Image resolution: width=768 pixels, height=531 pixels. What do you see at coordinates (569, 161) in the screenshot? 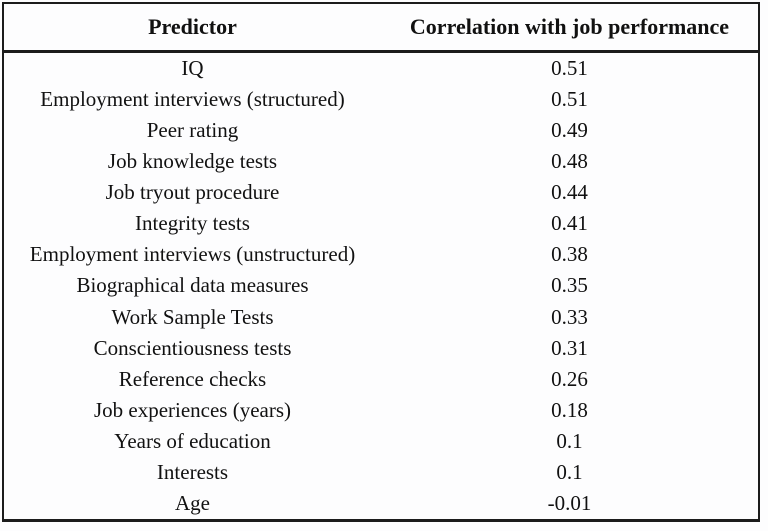
I see `correlation-cell: 0.48` at bounding box center [569, 161].